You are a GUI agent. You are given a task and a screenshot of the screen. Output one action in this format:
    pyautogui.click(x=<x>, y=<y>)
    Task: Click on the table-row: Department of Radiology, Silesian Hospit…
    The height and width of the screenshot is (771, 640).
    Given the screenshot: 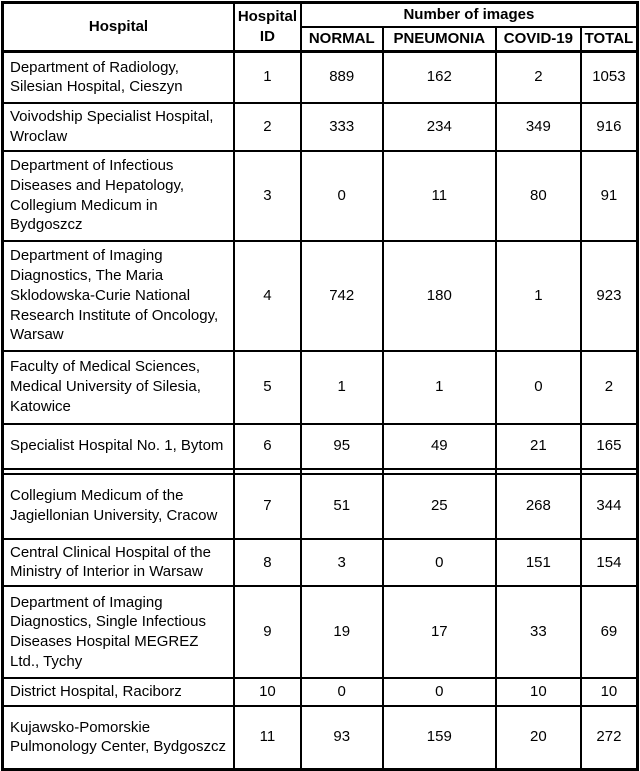 What is the action you would take?
    pyautogui.click(x=320, y=77)
    